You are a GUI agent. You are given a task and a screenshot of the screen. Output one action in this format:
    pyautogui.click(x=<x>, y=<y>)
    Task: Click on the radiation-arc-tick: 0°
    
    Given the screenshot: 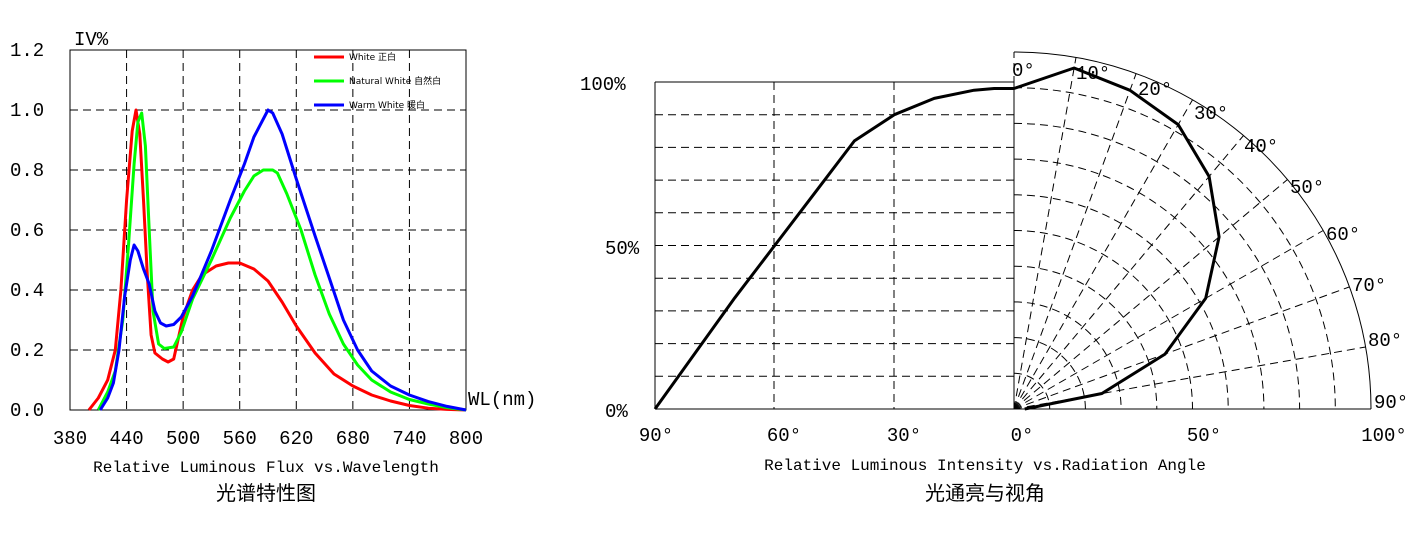 What is the action you would take?
    pyautogui.click(x=1023, y=71)
    